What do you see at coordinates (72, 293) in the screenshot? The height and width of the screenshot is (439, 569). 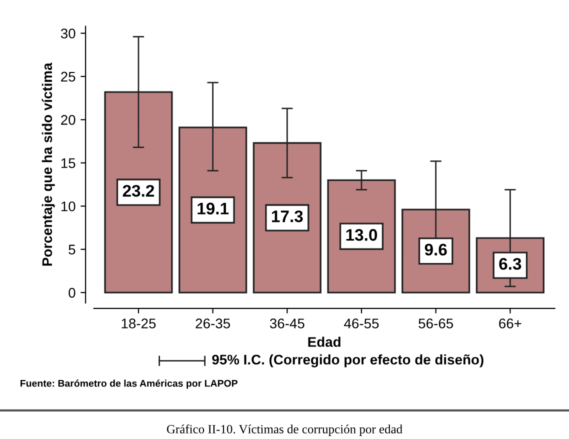 I see `y-tick-label: 0` at bounding box center [72, 293].